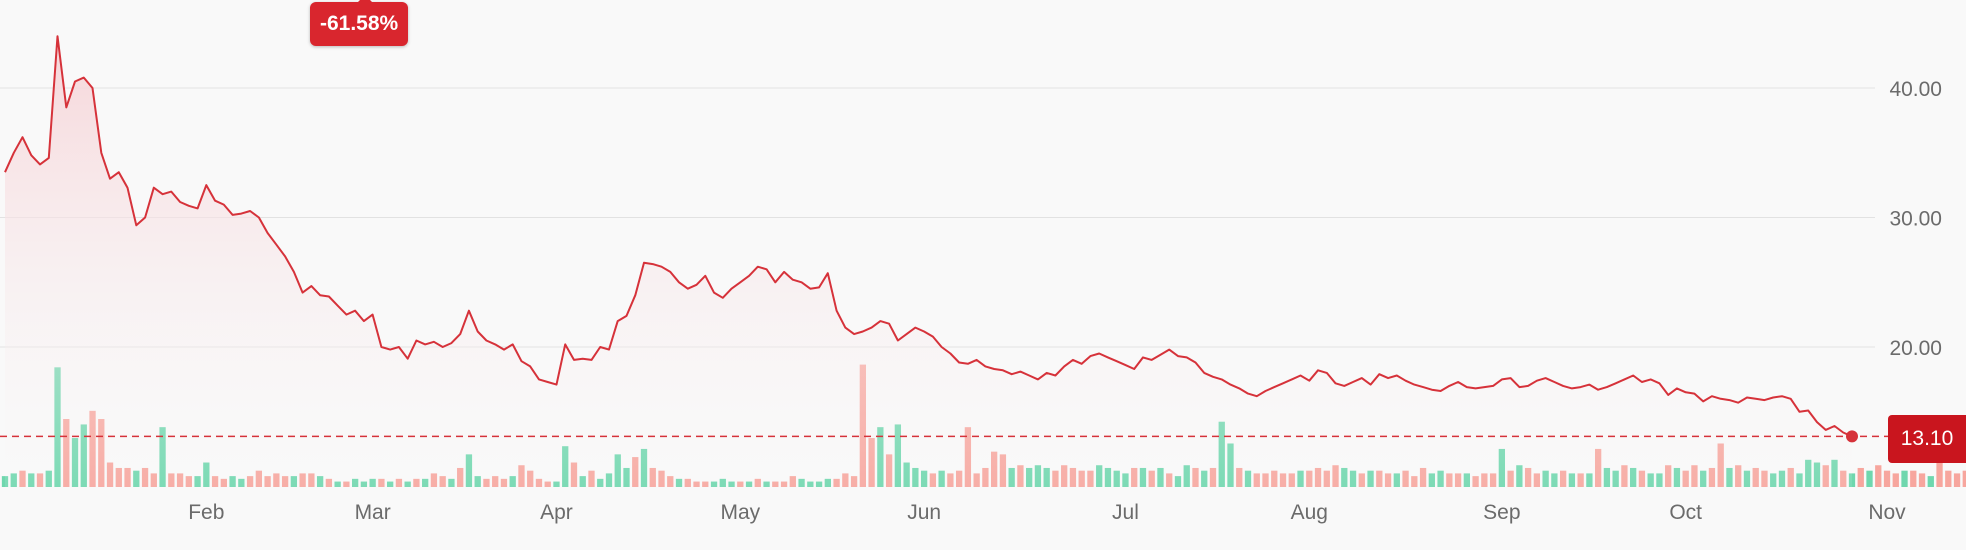 Image resolution: width=1966 pixels, height=550 pixels. I want to click on x-tick-label: Sep, so click(1501, 512).